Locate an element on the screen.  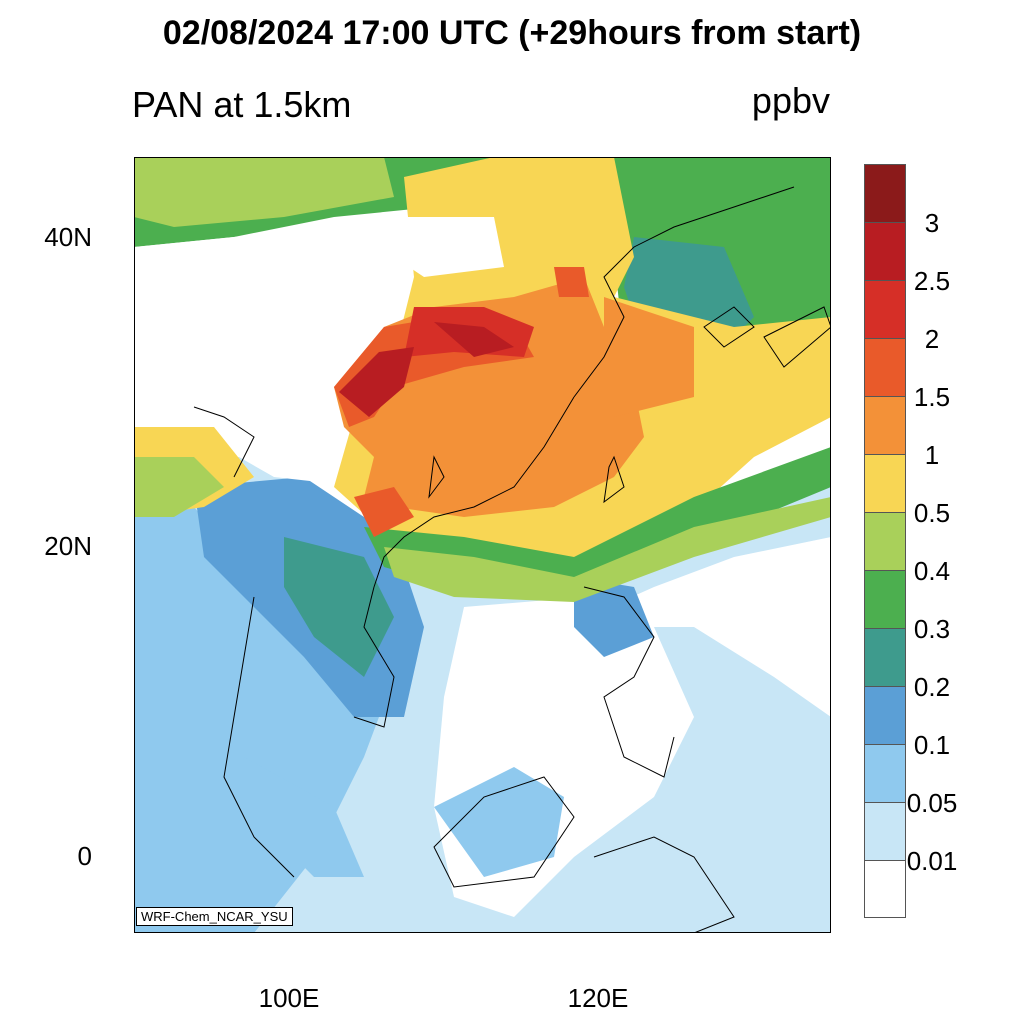
lat-label-0: 0 is located at coordinates (84, 856).